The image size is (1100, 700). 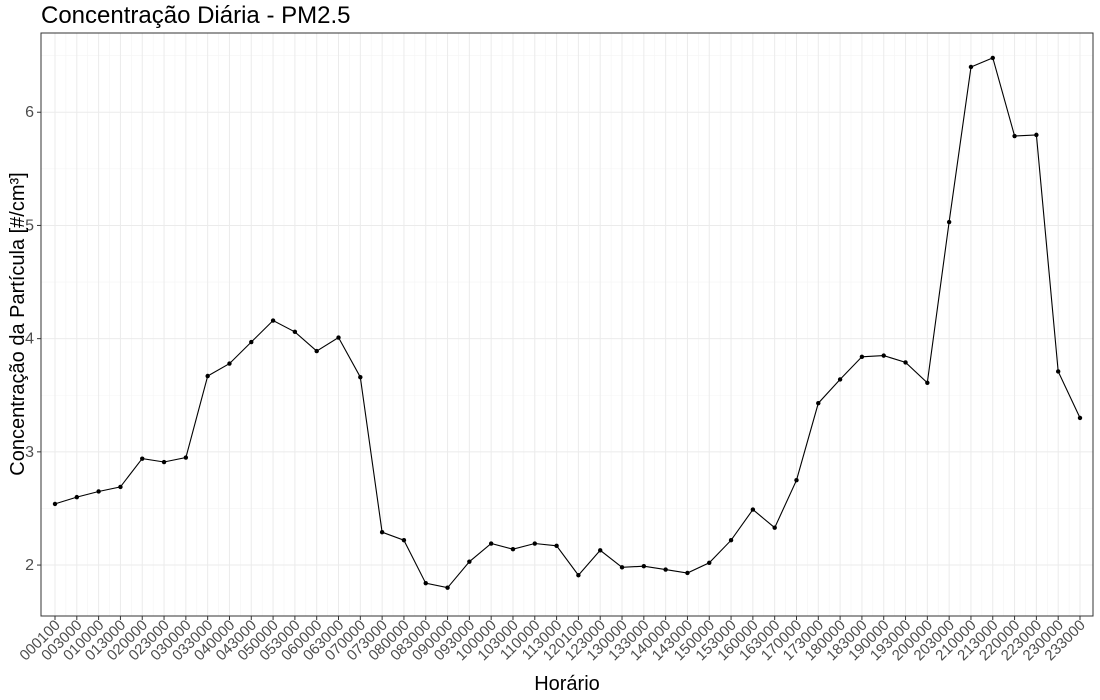 What do you see at coordinates (29, 452) in the screenshot?
I see `y-tick-label: 3` at bounding box center [29, 452].